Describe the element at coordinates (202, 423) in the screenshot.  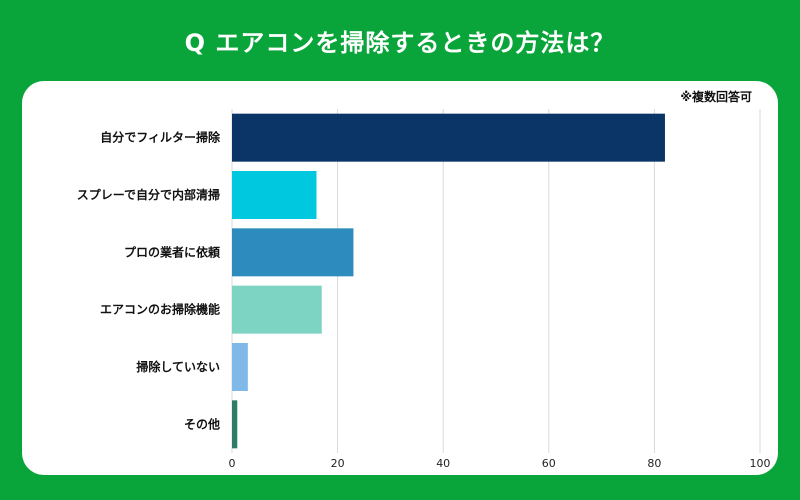
I see `category-label-5: その他` at that location.